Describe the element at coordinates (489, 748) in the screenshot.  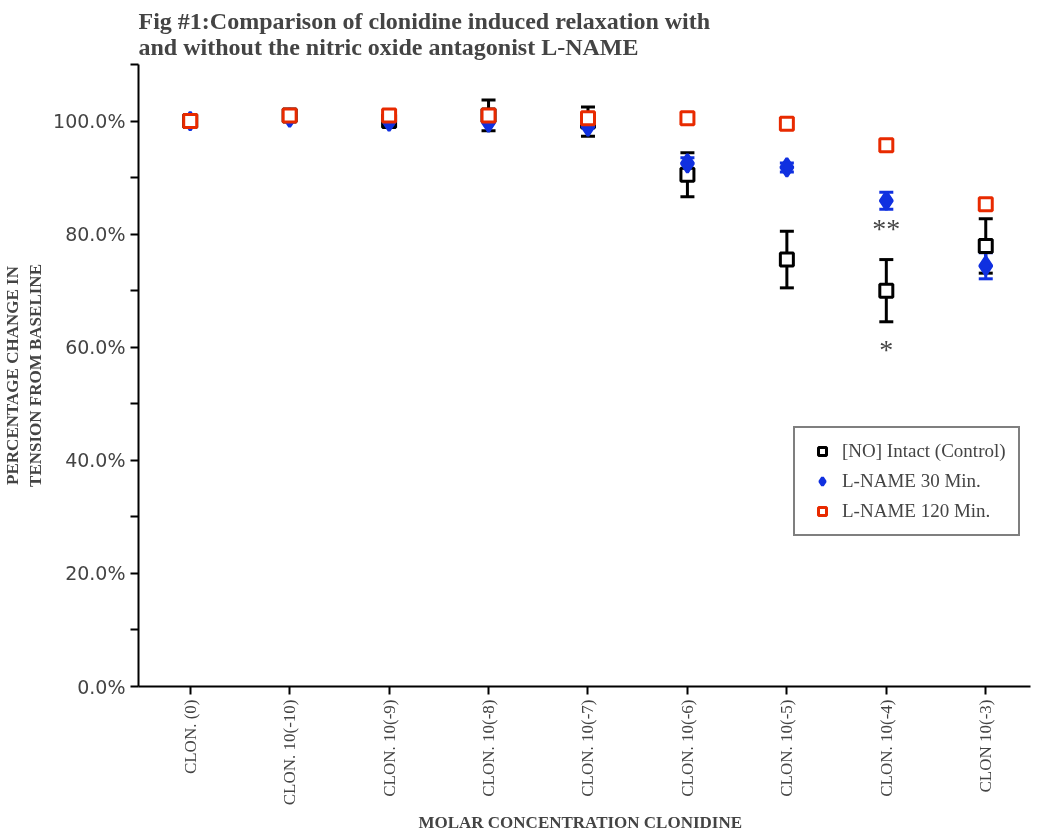
I see `x-tick-label: CLON. 10(-8)` at that location.